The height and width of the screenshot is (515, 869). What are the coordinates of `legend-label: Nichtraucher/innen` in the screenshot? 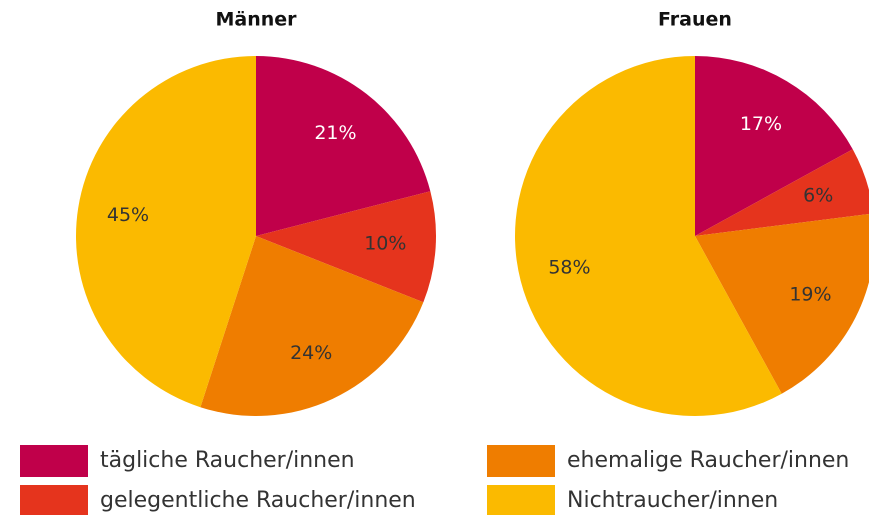 It's located at (672, 500).